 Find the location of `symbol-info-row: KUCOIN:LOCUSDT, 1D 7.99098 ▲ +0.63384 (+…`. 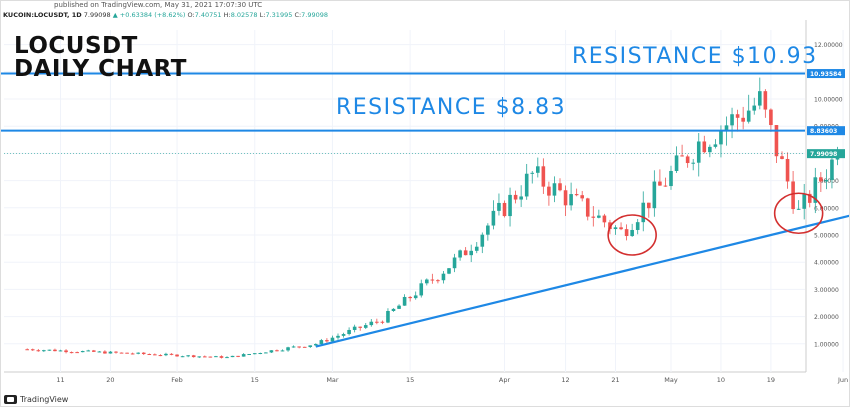

symbol-info-row: KUCOIN:LOCUSDT, 1D 7.99098 ▲ +0.63384 (+… is located at coordinates (165, 15).